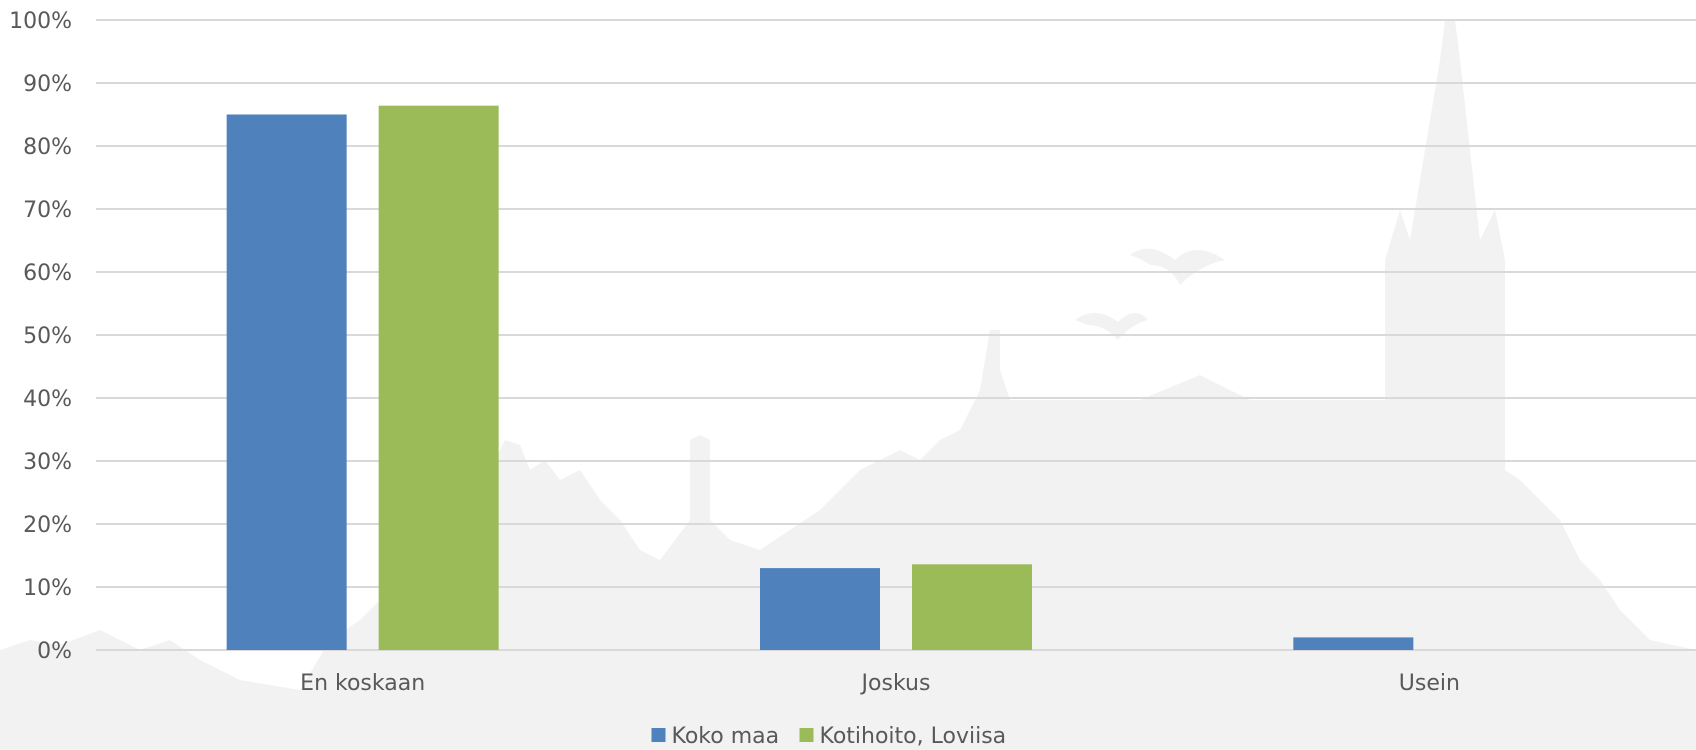  What do you see at coordinates (47, 588) in the screenshot?
I see `y-tick-label: 10%` at bounding box center [47, 588].